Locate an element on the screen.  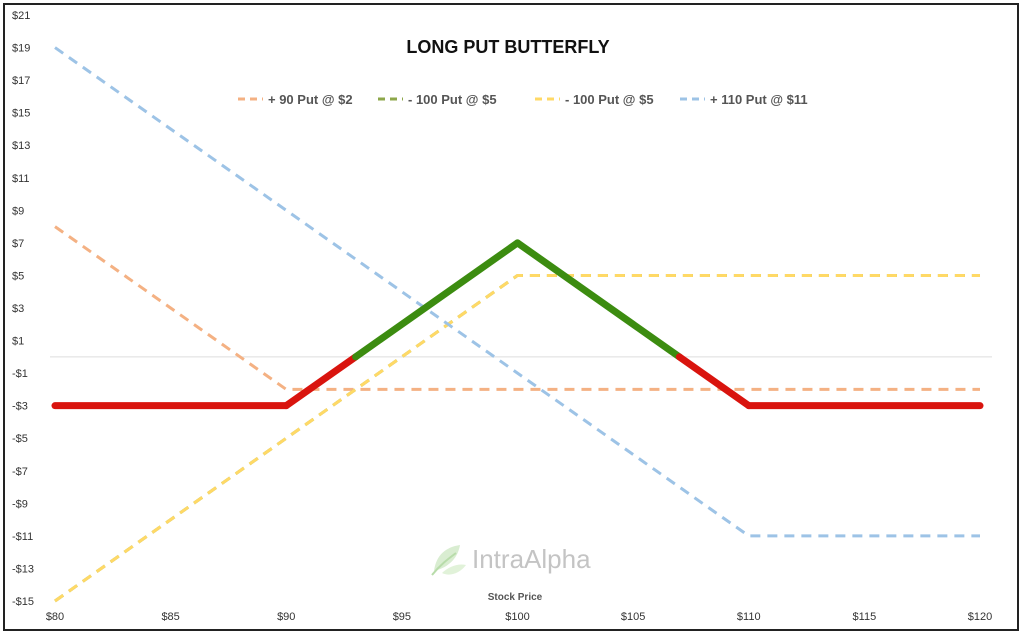
legend-item: + 110 Put @ $11 is located at coordinates (744, 99).